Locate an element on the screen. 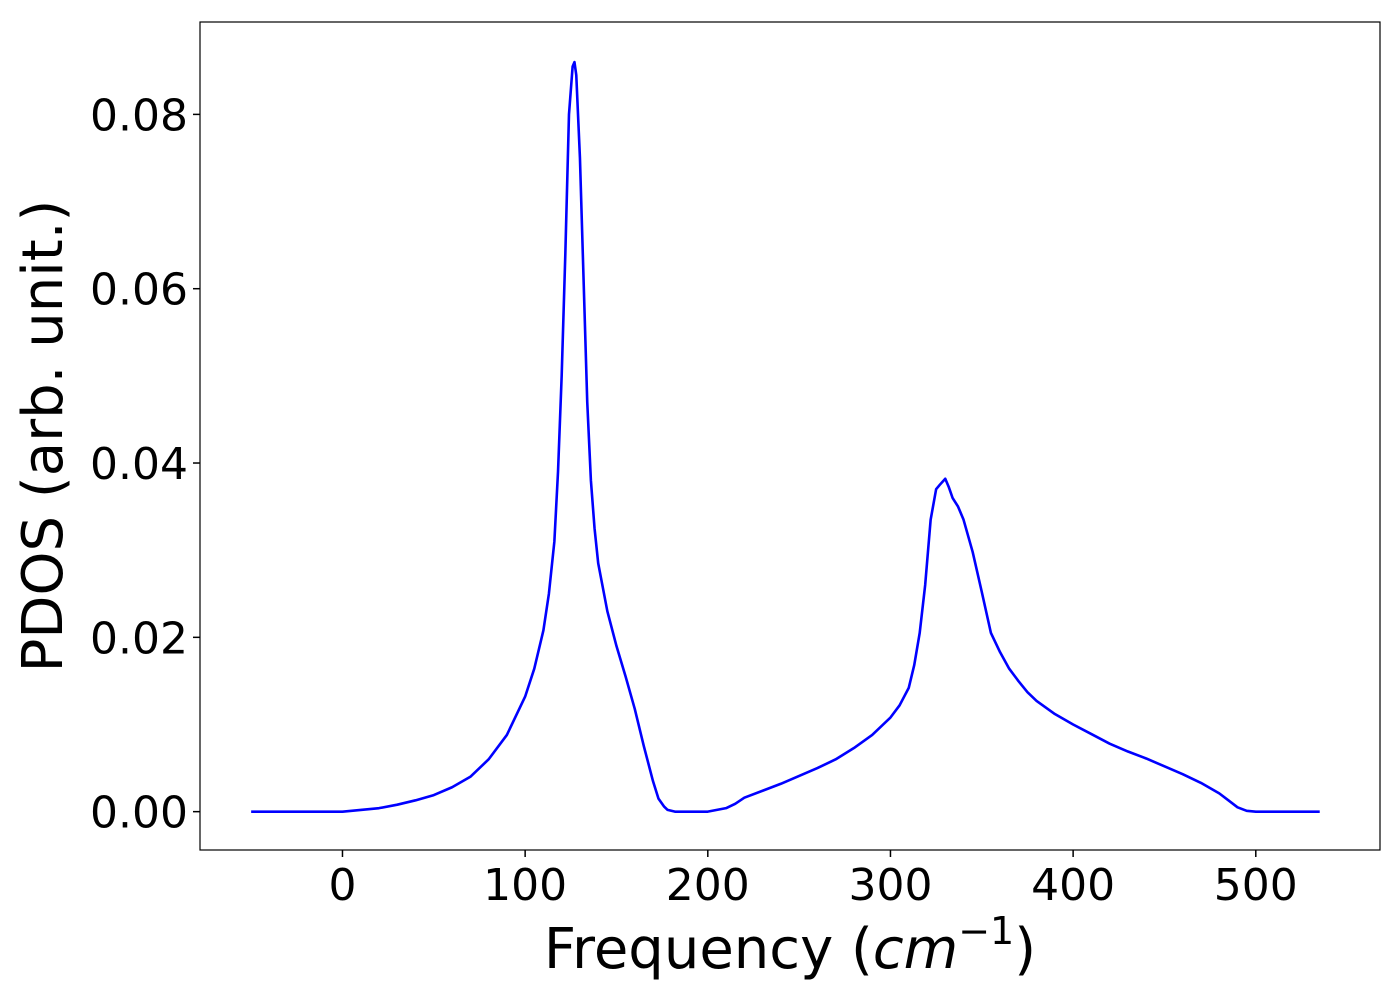 The width and height of the screenshot is (1400, 1000). x-tick-label: 0 is located at coordinates (342, 885).